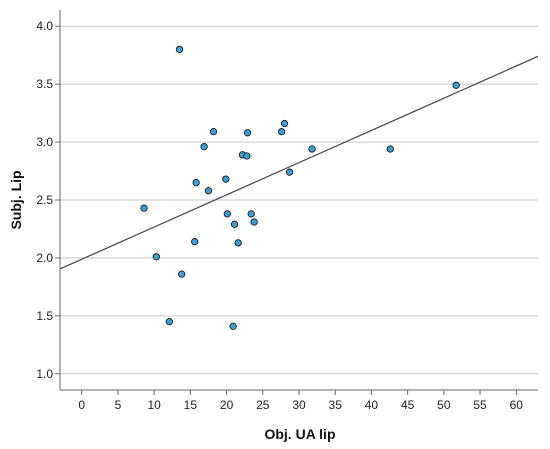 The width and height of the screenshot is (550, 449). I want to click on y-tick-label: 2.5, so click(44, 200).